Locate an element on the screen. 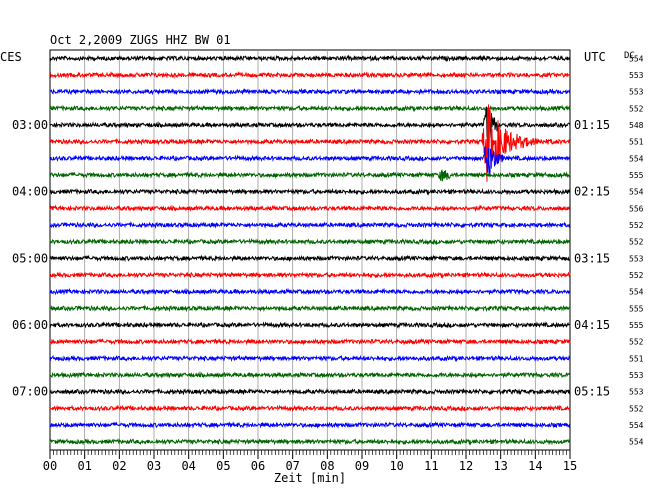  left-axis-label: CES is located at coordinates (11, 57).